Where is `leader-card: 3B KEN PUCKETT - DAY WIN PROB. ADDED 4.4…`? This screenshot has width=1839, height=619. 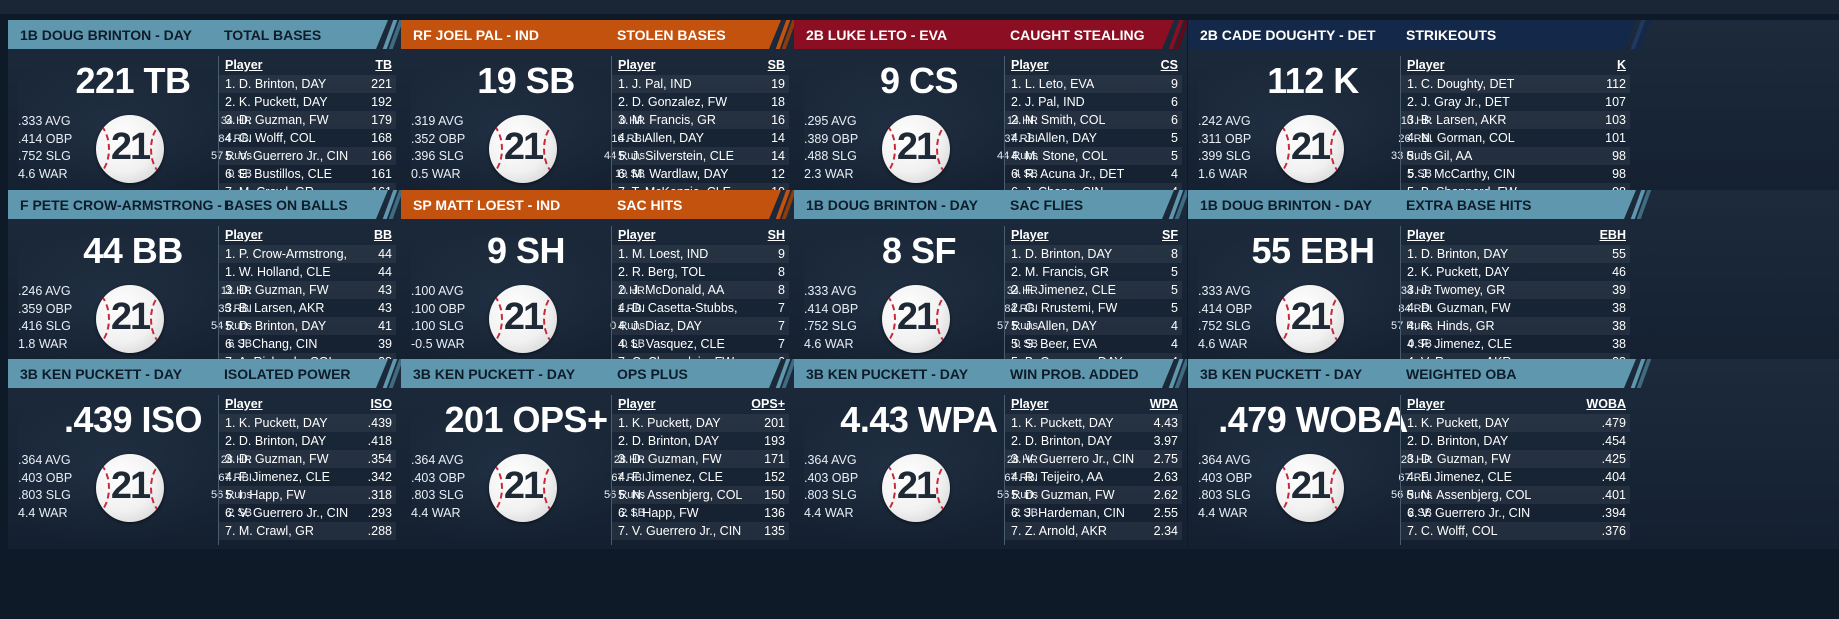
leader-card: 3B KEN PUCKETT - DAY WIN PROB. ADDED 4.4… is located at coordinates (990, 454).